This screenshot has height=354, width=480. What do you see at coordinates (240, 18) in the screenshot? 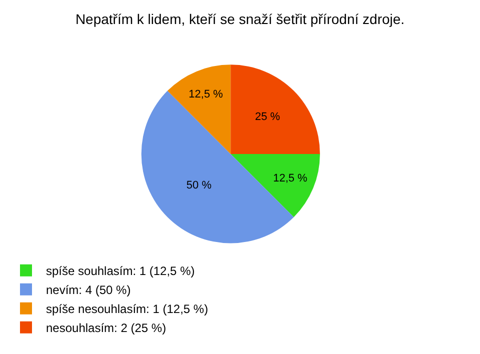
I see `chart-title: Nepatřím k lidem, kteří se snaží šetřit přírodní zdroje.` at bounding box center [240, 18].